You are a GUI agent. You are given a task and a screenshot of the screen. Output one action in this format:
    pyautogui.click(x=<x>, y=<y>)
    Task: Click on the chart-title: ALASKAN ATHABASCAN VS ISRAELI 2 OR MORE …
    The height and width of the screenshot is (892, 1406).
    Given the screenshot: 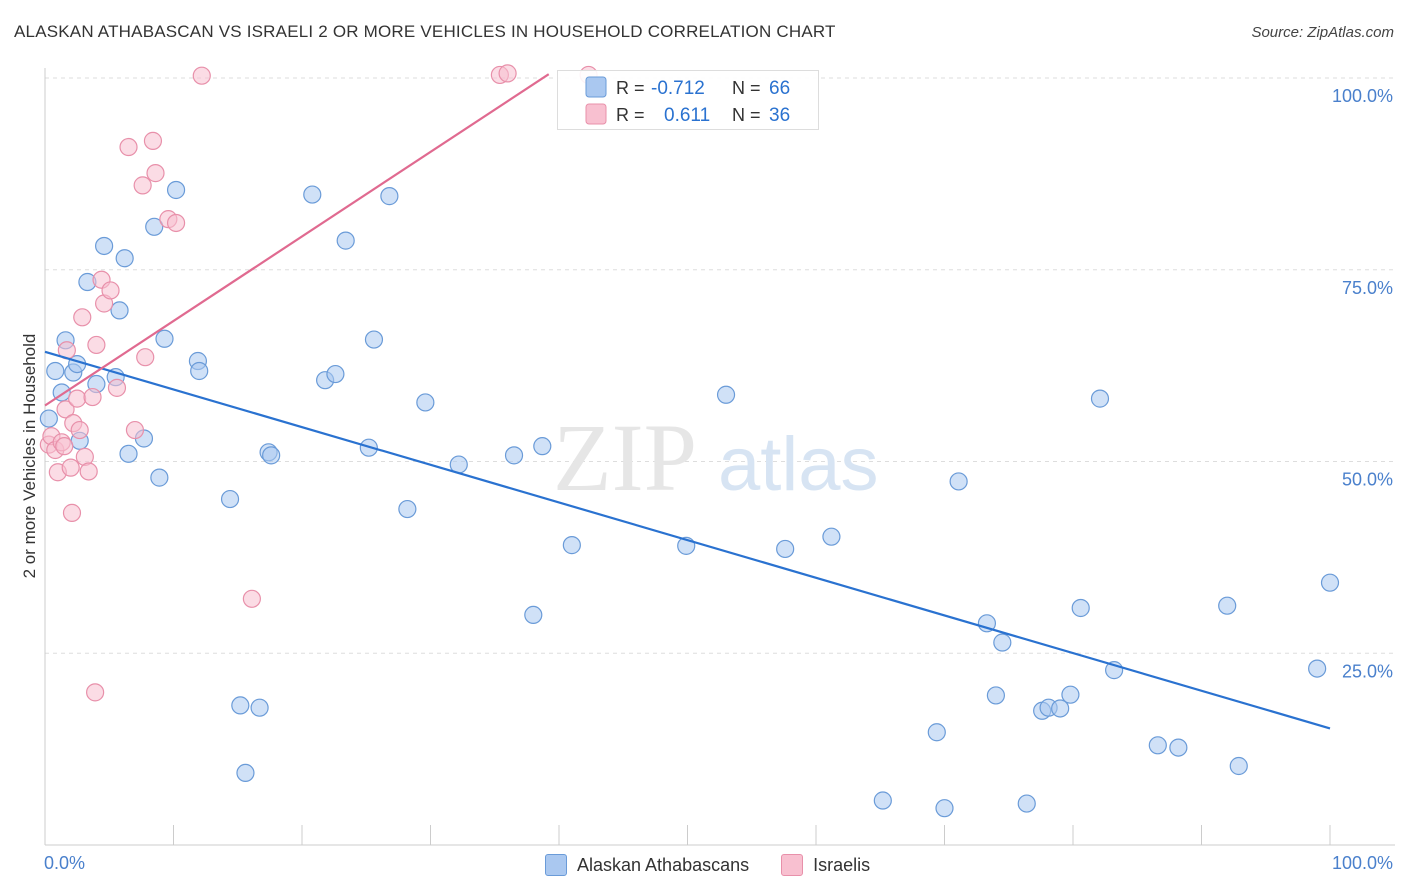 What is the action you would take?
    pyautogui.click(x=425, y=31)
    